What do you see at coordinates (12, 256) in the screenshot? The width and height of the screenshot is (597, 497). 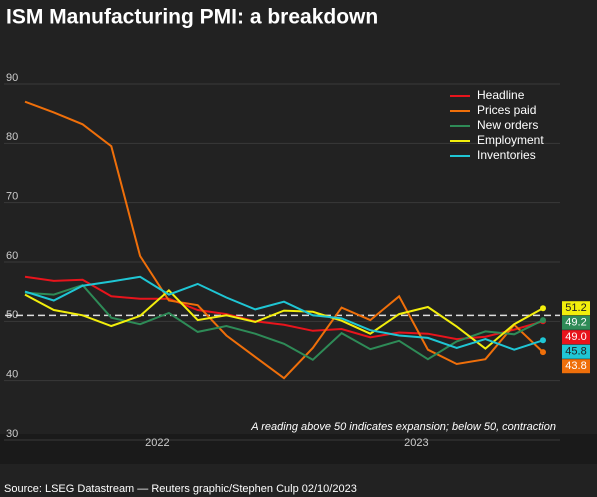 I see `y-tick-label: 60` at bounding box center [12, 256].